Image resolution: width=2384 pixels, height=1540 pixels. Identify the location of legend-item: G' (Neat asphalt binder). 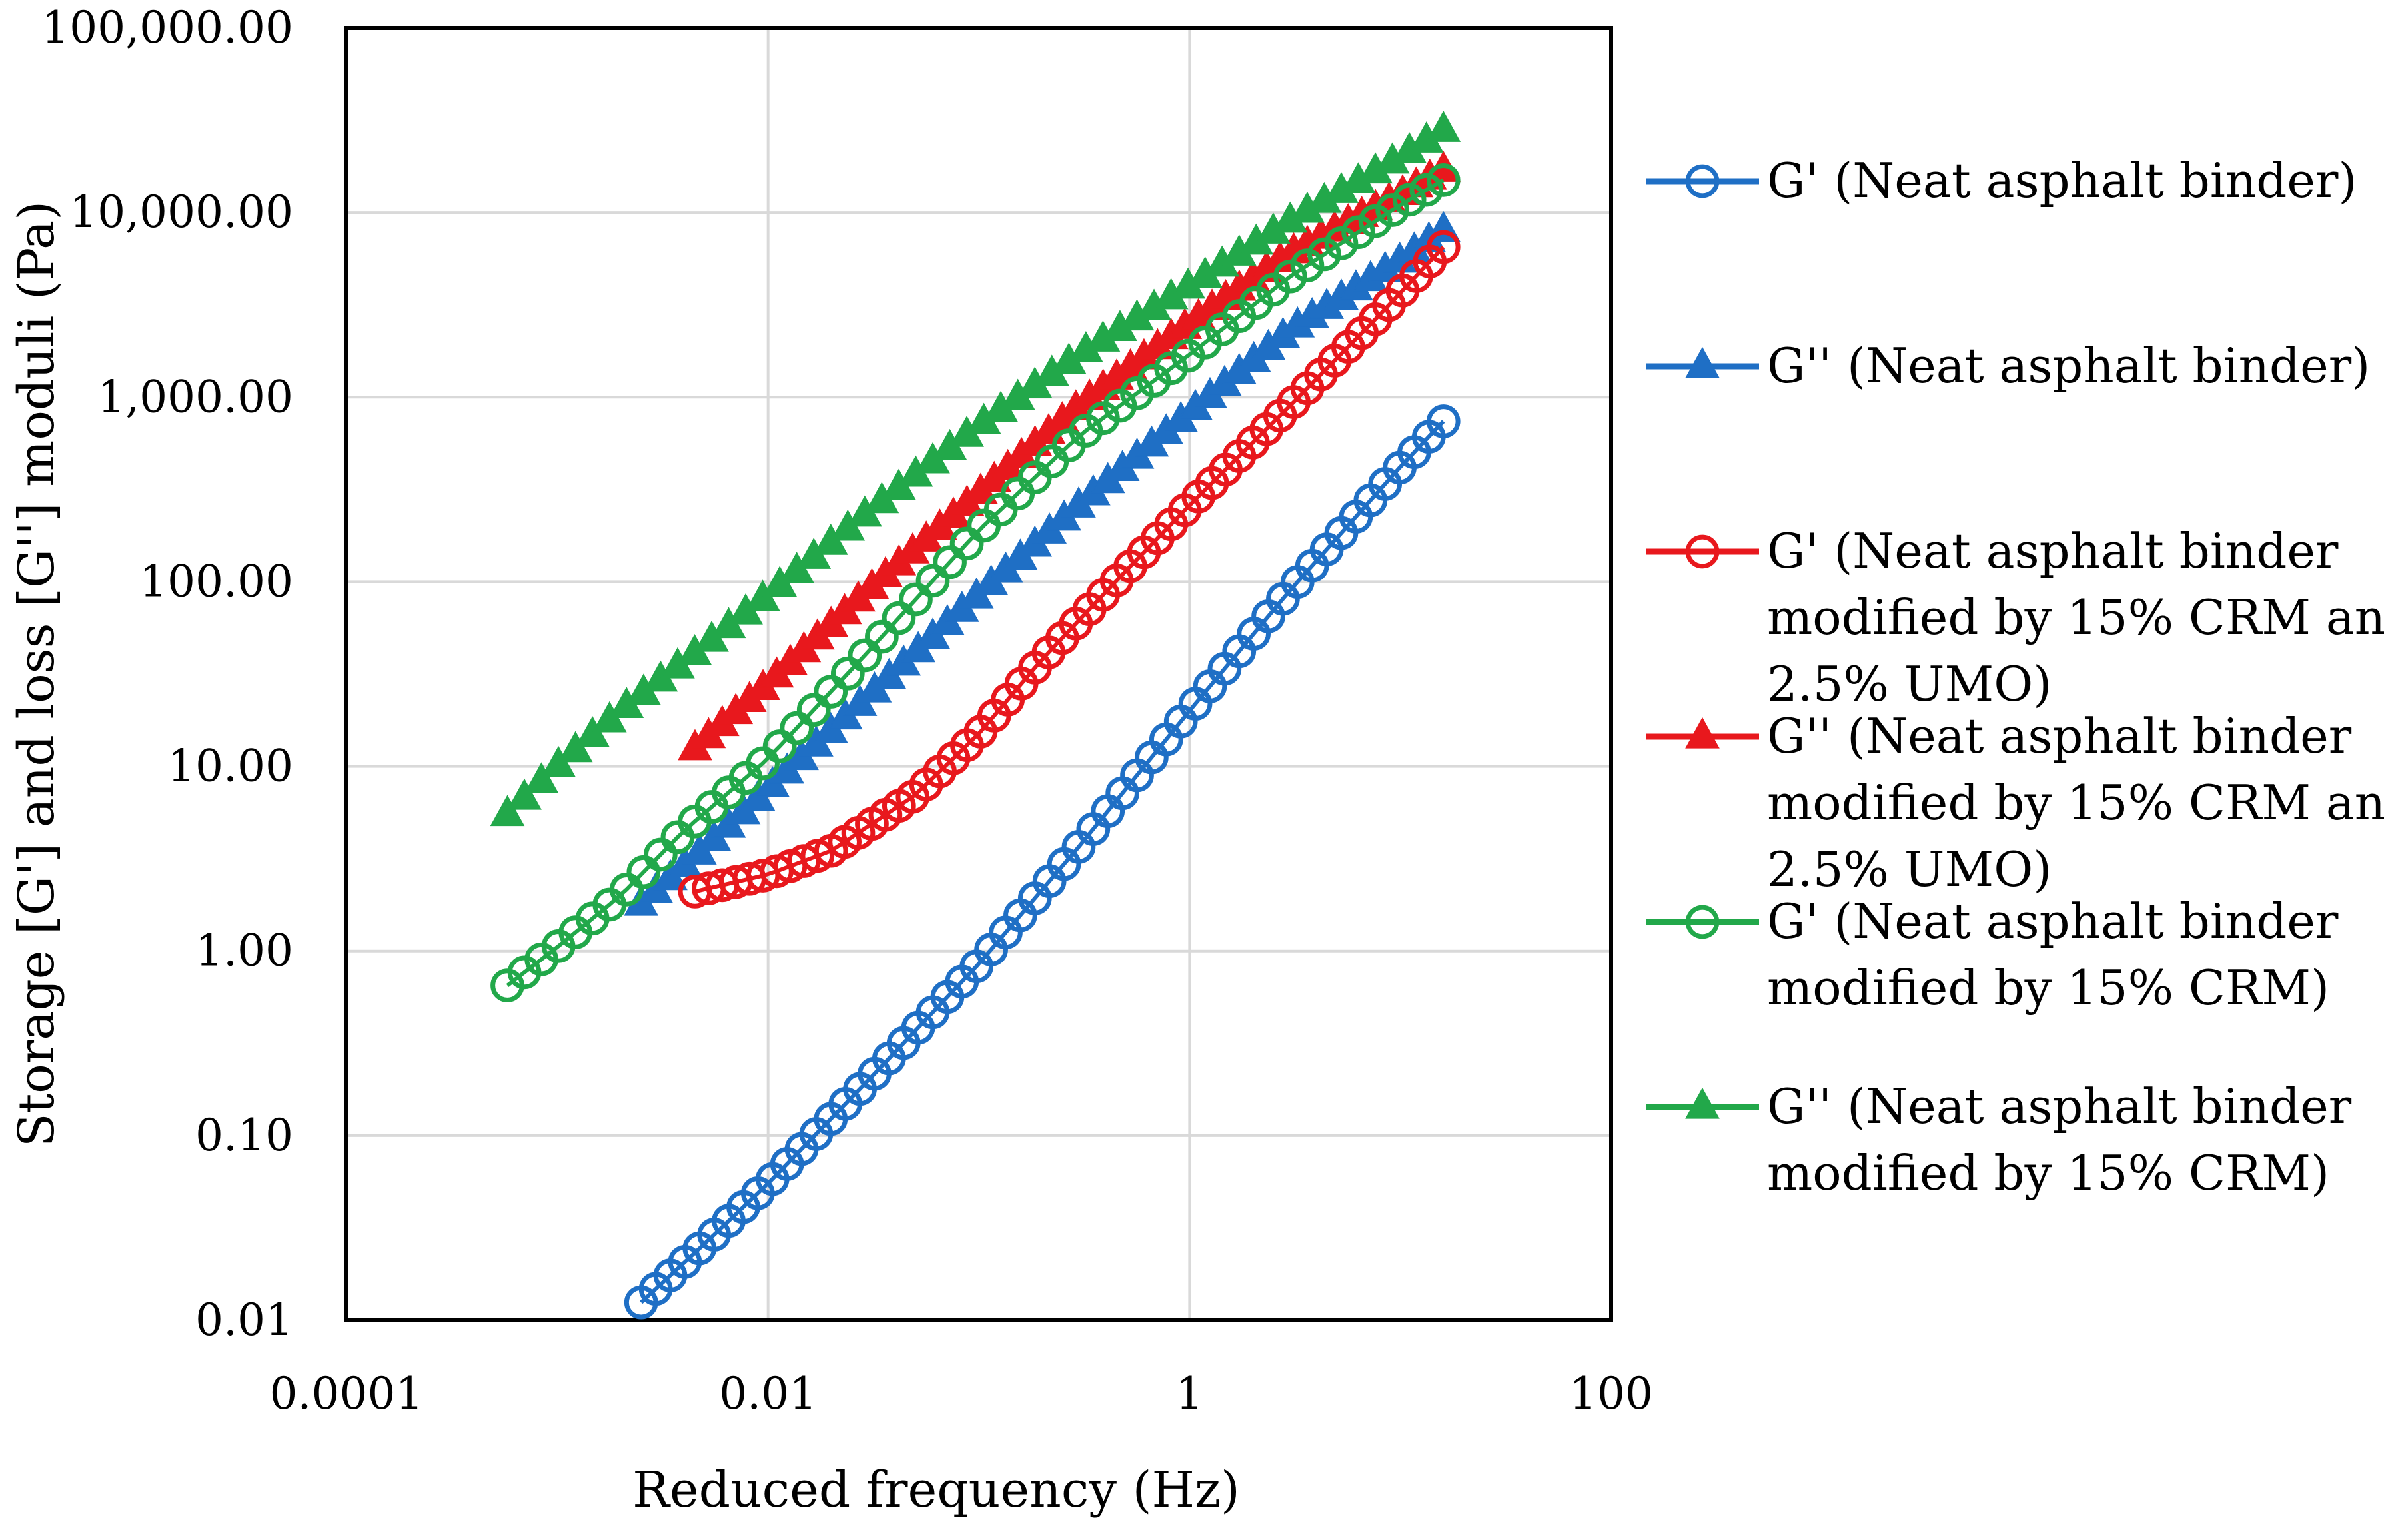
(2001, 181).